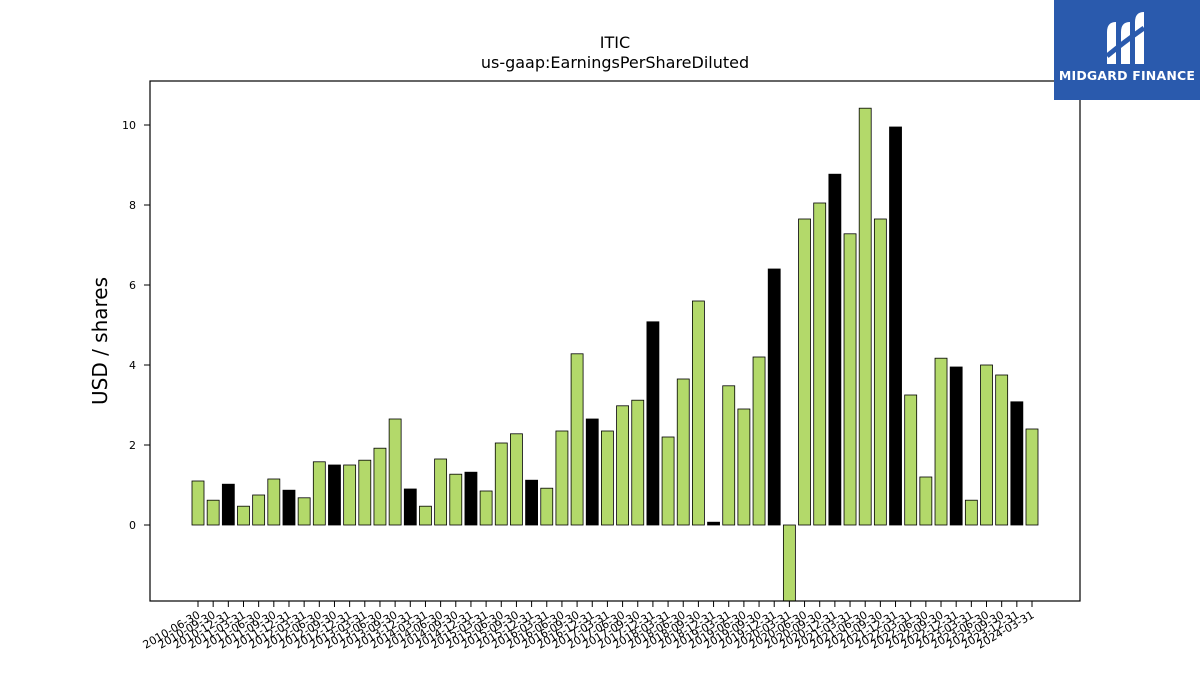  What do you see at coordinates (132, 285) in the screenshot?
I see `y-tick-label: 6` at bounding box center [132, 285].